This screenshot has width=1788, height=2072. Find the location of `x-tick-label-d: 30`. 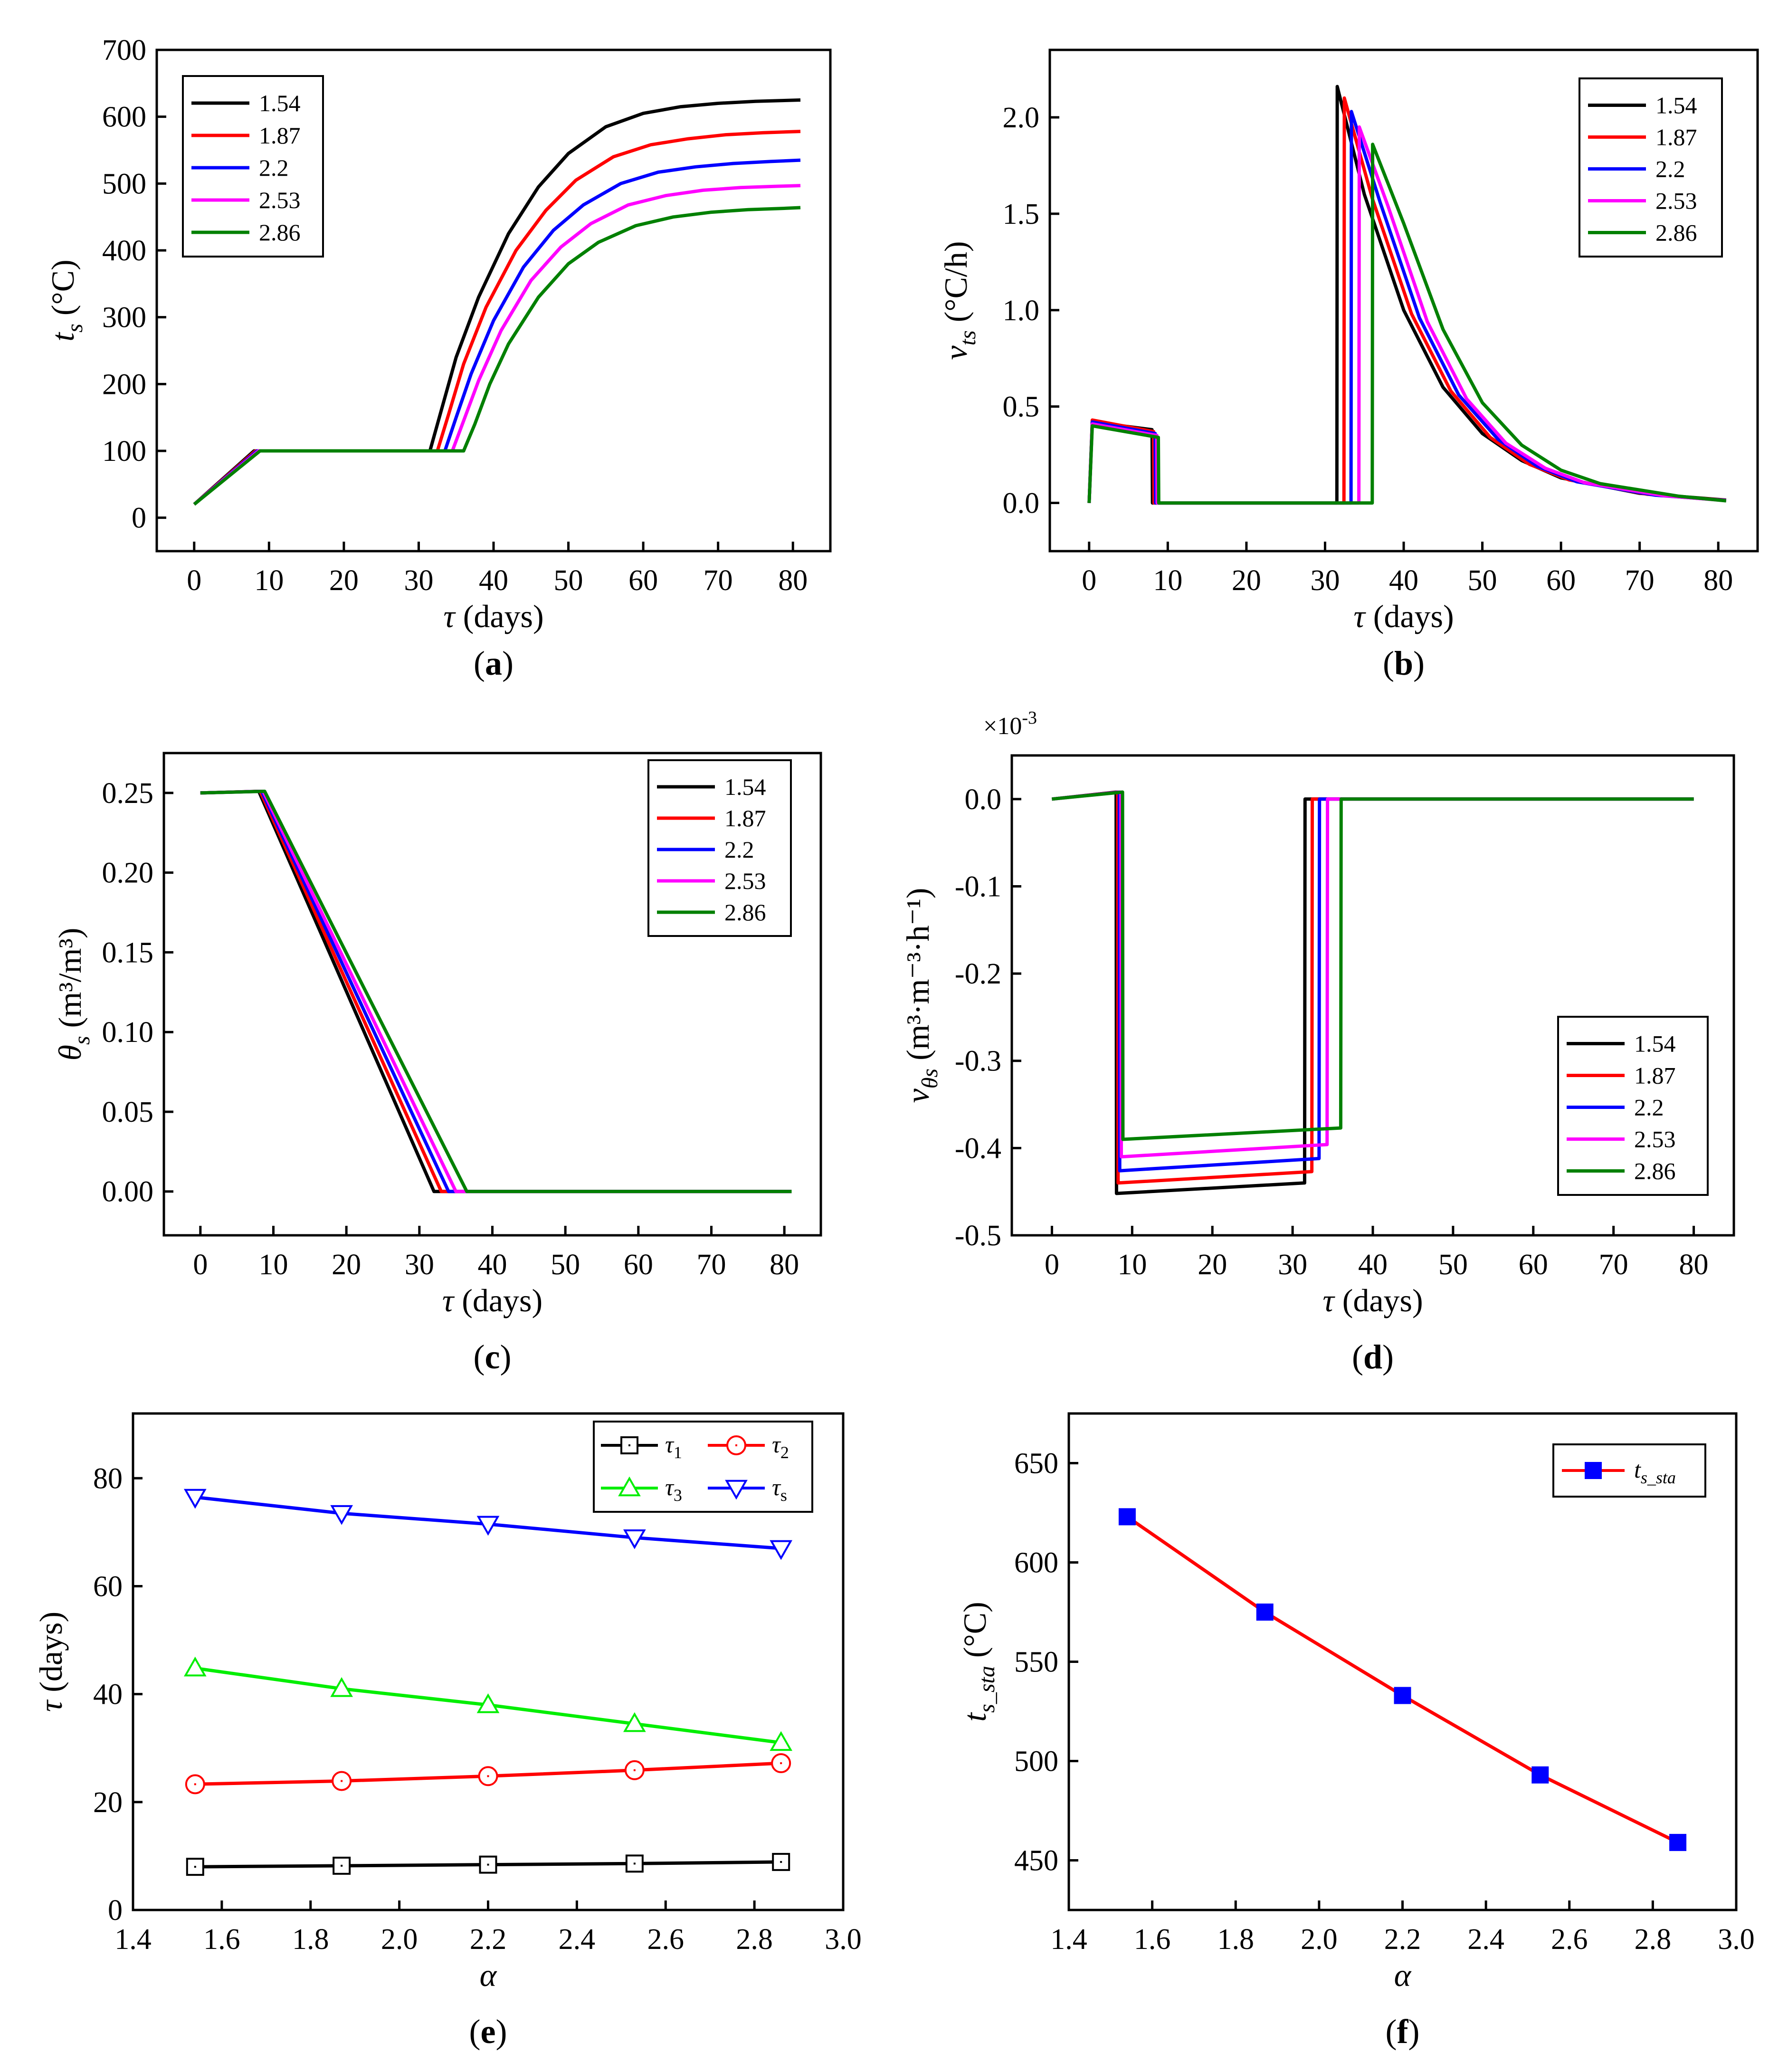

x-tick-label-d: 30 is located at coordinates (1292, 1265).